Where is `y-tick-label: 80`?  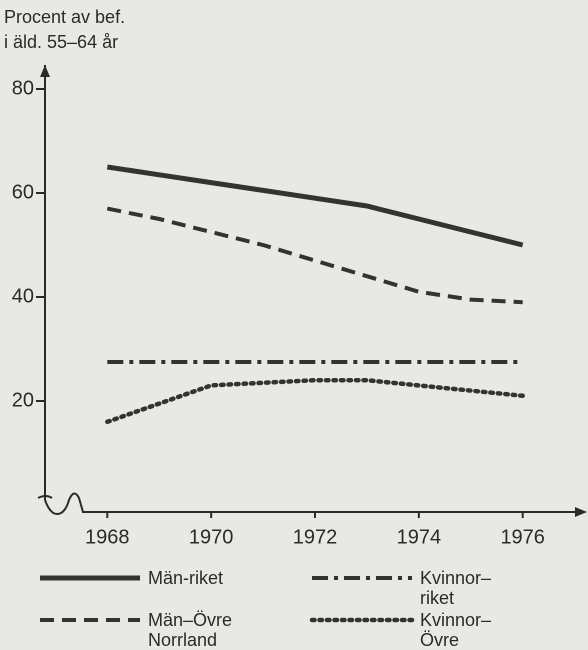
y-tick-label: 80 is located at coordinates (23, 88).